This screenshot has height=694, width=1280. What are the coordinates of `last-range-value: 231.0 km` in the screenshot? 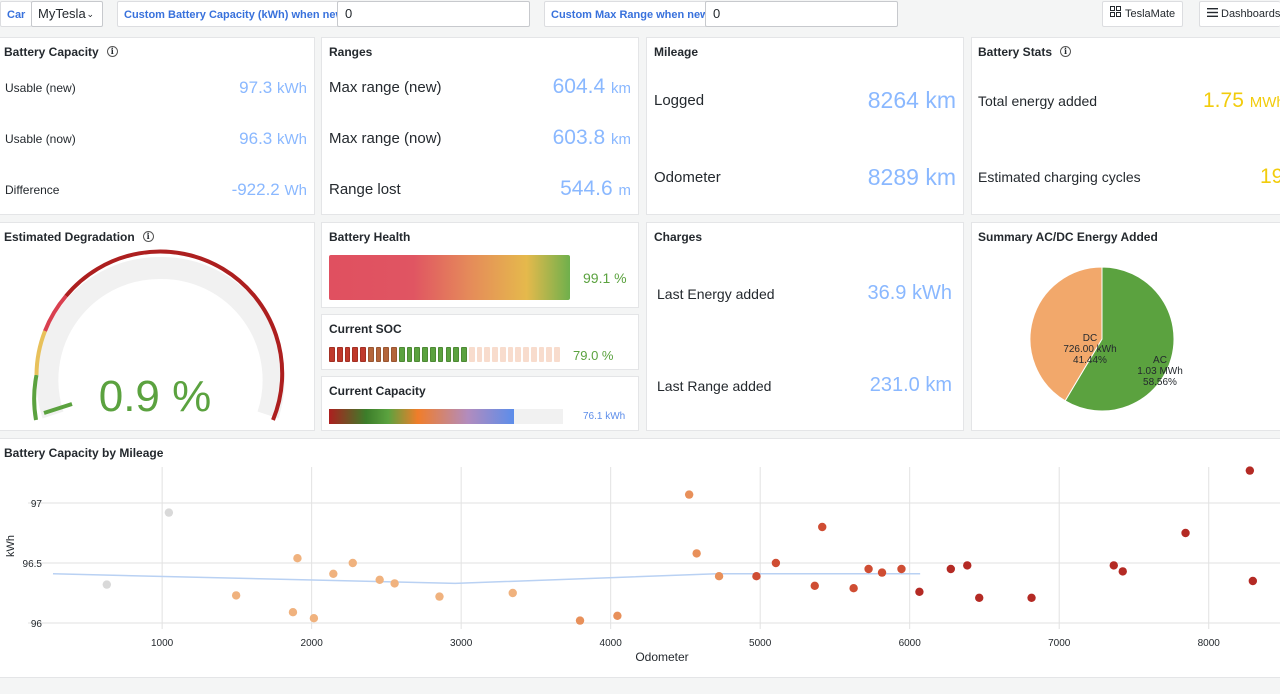 It's located at (911, 385).